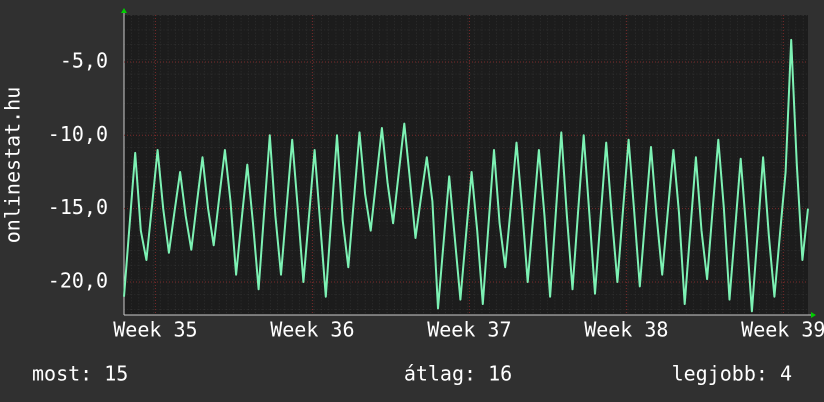  I want to click on x-tick-label: Week 35, so click(155, 330).